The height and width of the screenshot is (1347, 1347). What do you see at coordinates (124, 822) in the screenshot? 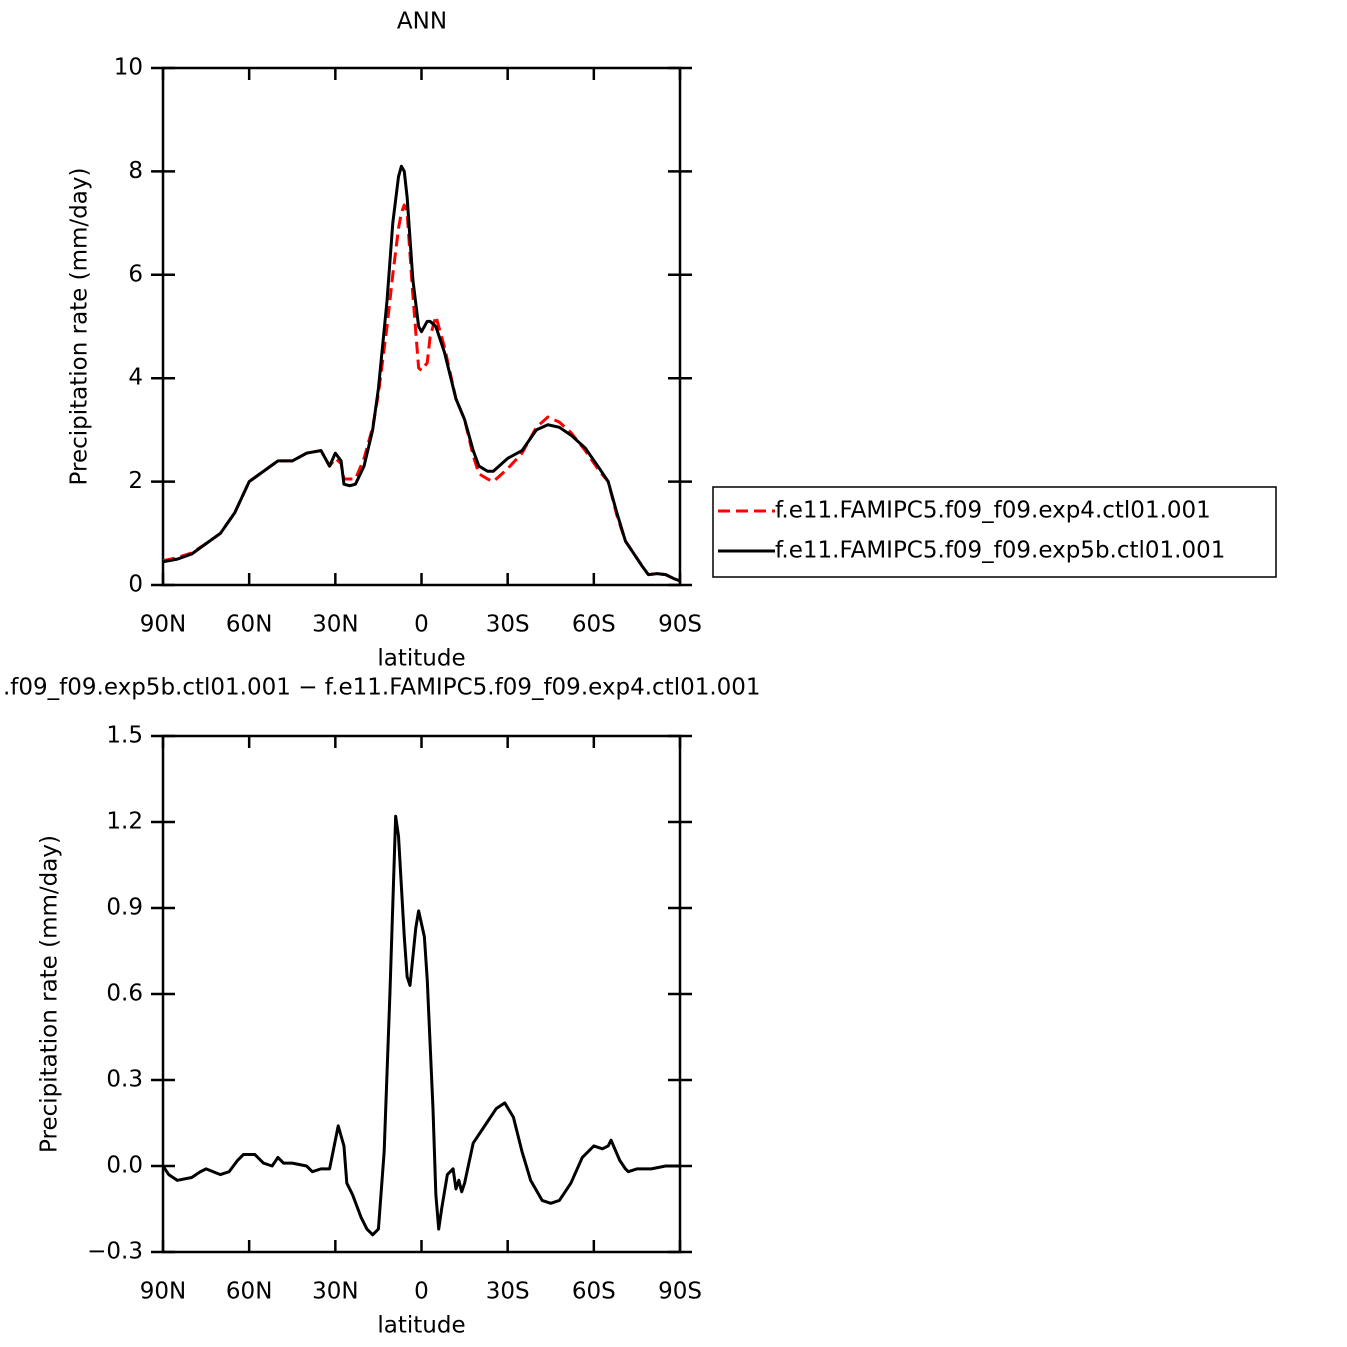
I see `y-tick-label: 1.2` at bounding box center [124, 822].